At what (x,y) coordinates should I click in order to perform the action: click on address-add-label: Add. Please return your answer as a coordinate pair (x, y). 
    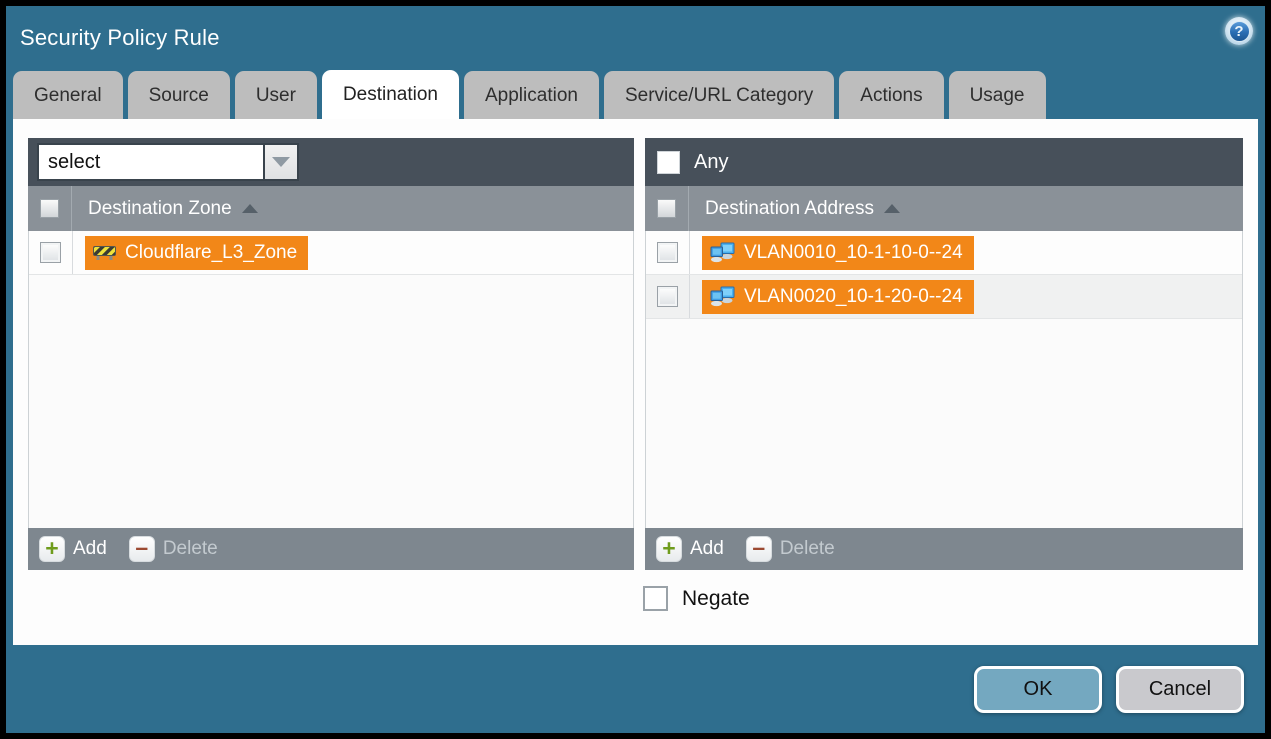
    Looking at the image, I should click on (707, 548).